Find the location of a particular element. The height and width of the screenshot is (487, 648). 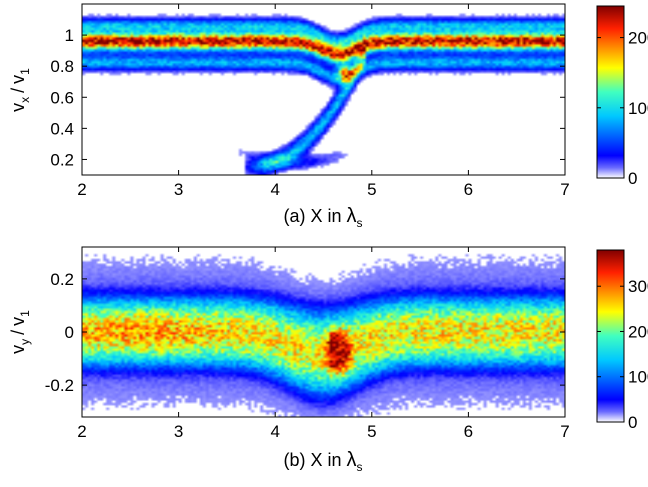

panel-b-x-axis-label: (b) X in λs is located at coordinates (322, 461).